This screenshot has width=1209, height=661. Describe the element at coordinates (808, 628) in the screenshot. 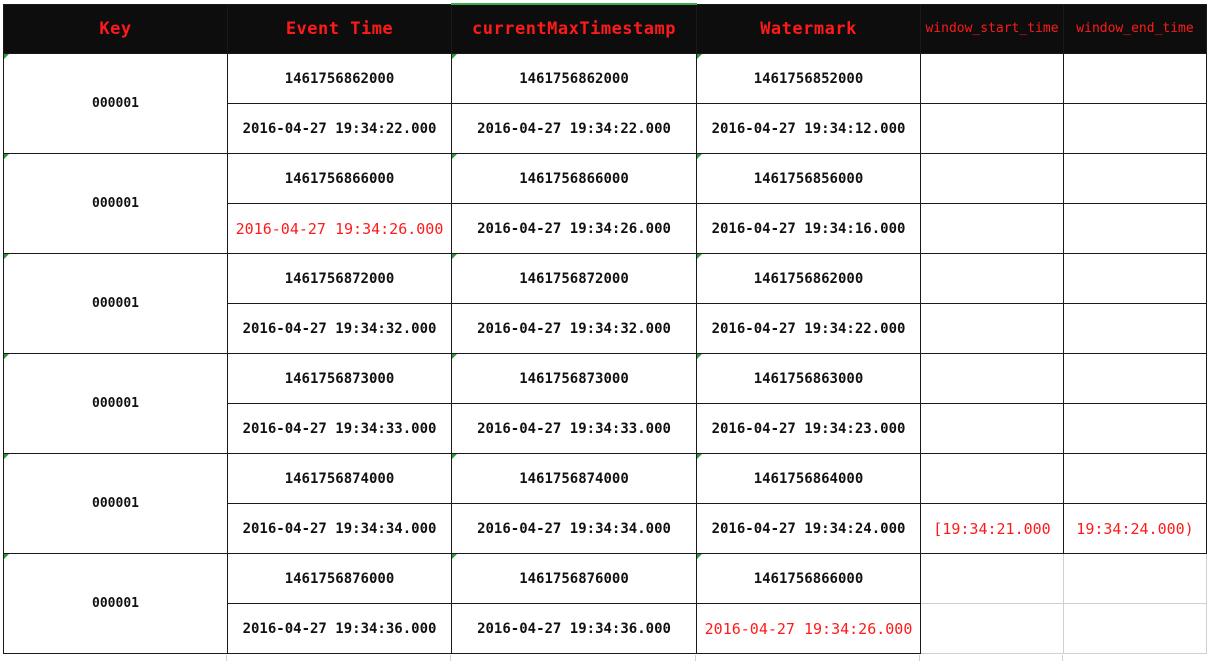

I see `watermark-datetime-cell: 2016-04-27 19:34:26.000` at that location.